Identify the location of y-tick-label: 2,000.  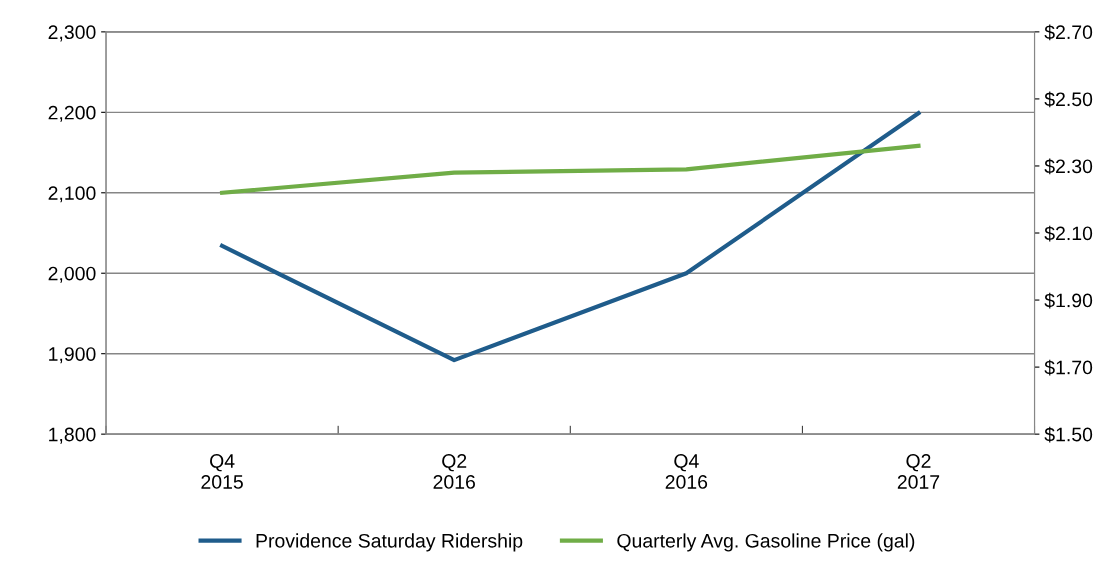
(72, 274).